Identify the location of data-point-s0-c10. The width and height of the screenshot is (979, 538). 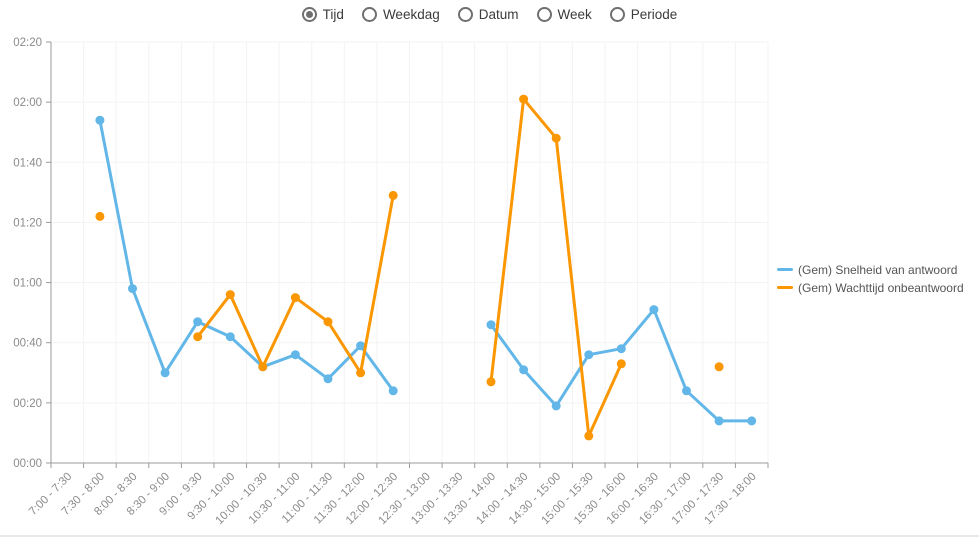
(393, 391).